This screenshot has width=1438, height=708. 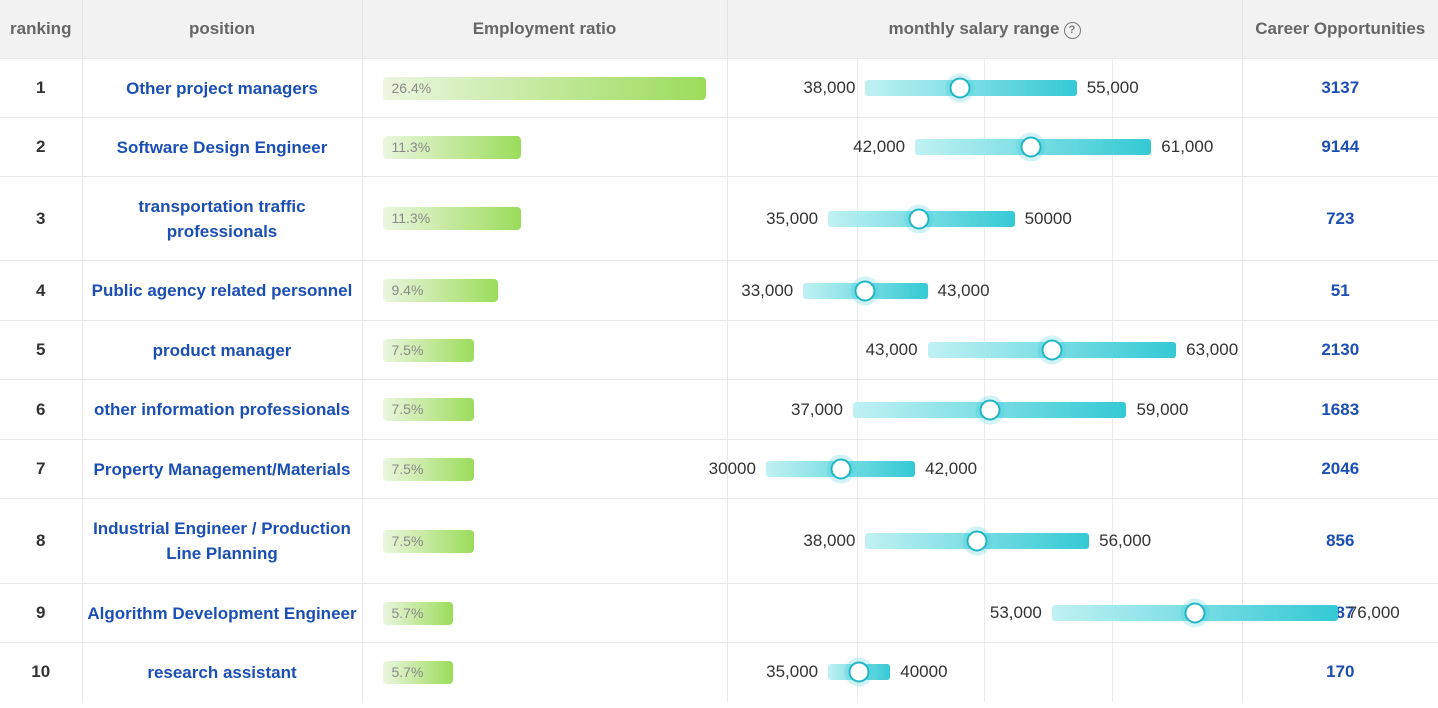 What do you see at coordinates (1340, 350) in the screenshot?
I see `career-opportunities-link: 2130` at bounding box center [1340, 350].